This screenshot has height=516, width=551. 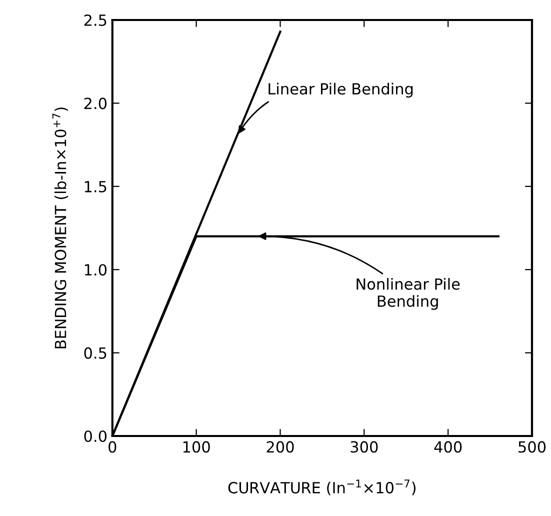 I want to click on x-axis-title: CURVATURE (In$^{−1}$×10$^{−7}$), so click(x=322, y=488).